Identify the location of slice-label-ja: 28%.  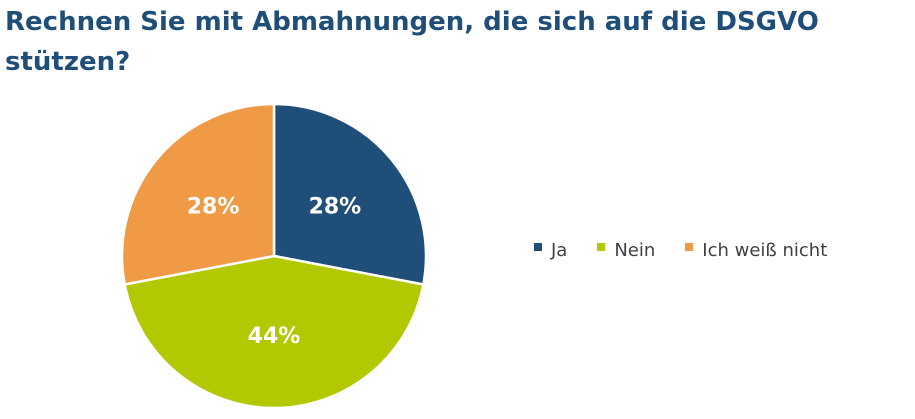
(335, 207).